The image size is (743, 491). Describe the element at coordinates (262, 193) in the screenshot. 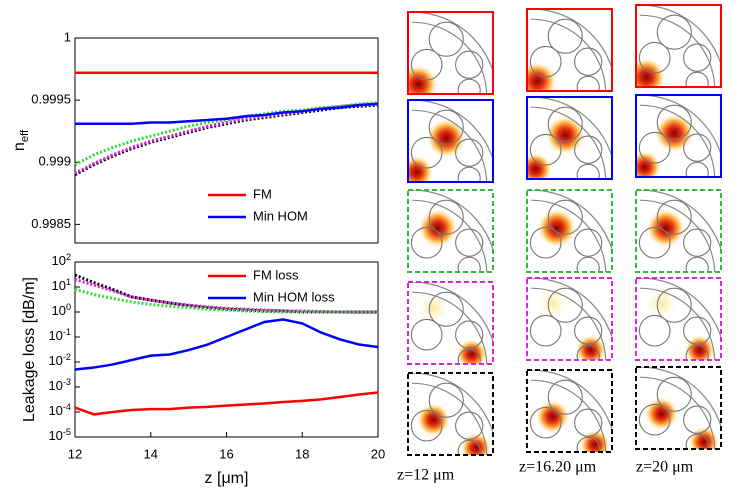

I see `legend-label: FM` at that location.